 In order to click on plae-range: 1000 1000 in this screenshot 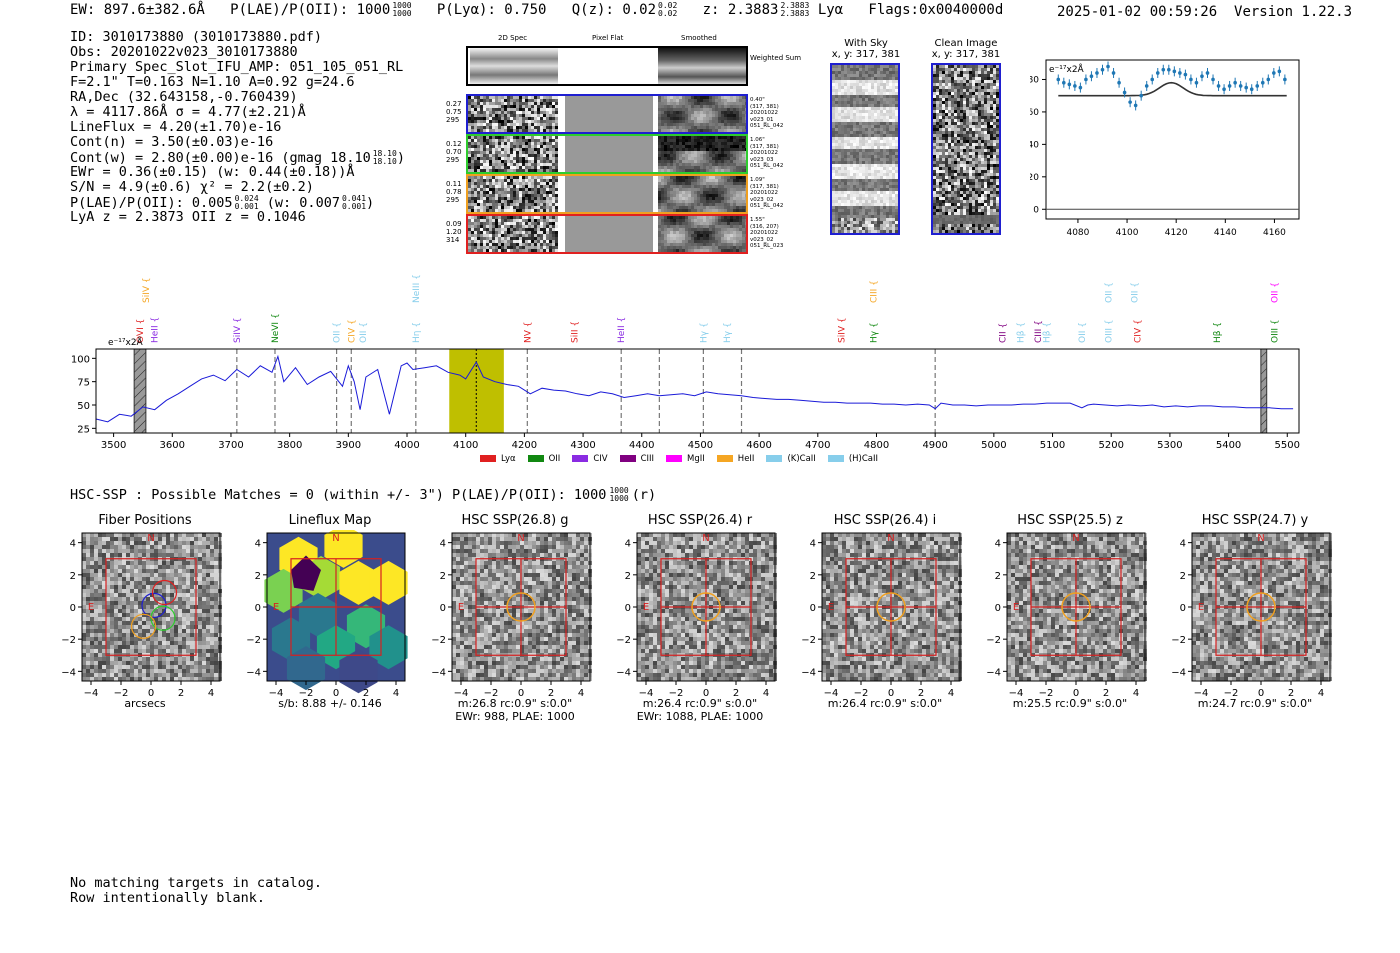, I will do `click(401, 10)`.